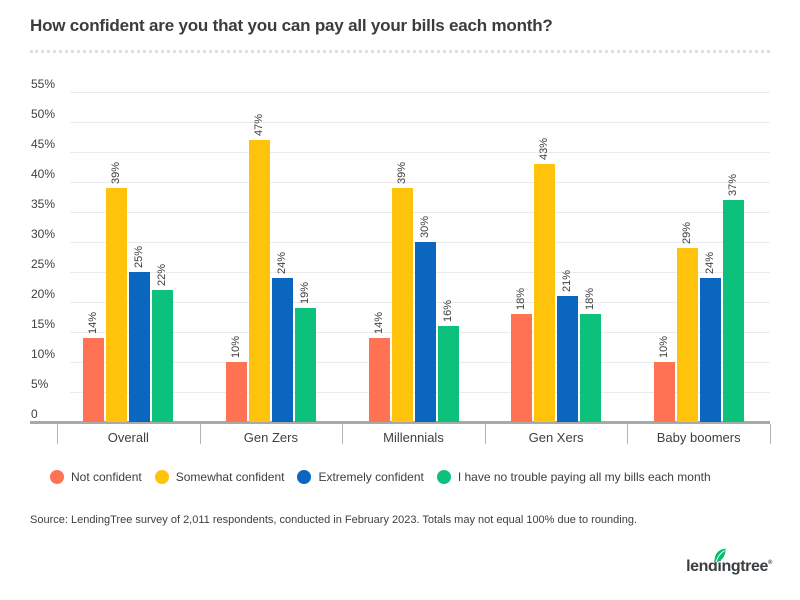 Image resolution: width=800 pixels, height=600 pixels. I want to click on bar-value-label: 37%, so click(732, 184).